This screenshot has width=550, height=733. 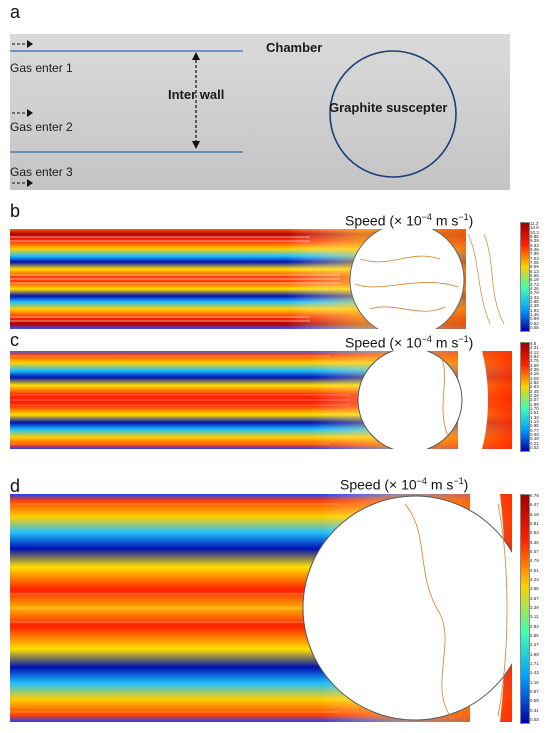 I want to click on colorbar-tick-label: 1.15, so click(x=534, y=682).